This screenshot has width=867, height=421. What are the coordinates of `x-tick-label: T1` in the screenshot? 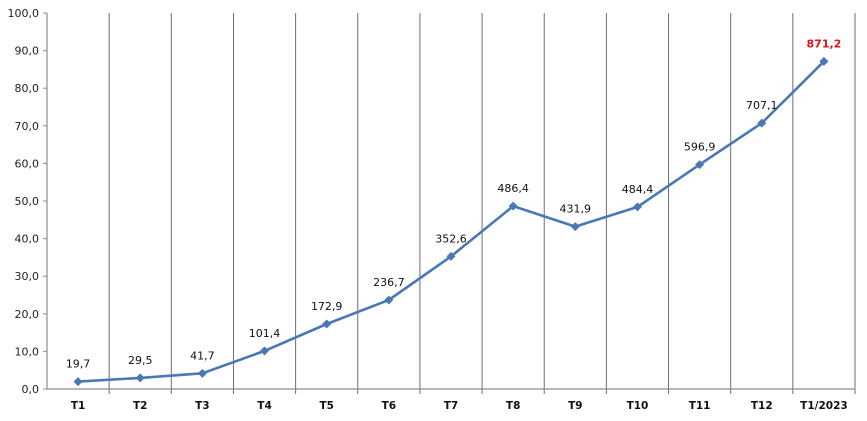 It's located at (78, 406).